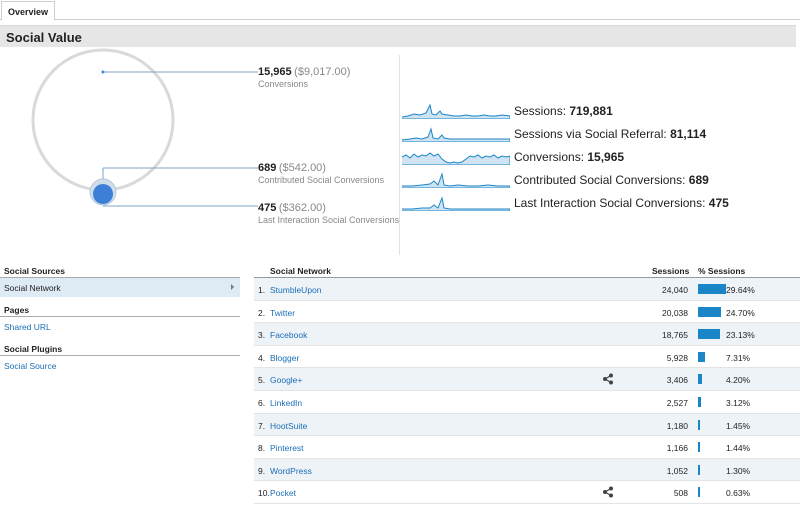 The image size is (800, 508). I want to click on row-index: 10., so click(264, 493).